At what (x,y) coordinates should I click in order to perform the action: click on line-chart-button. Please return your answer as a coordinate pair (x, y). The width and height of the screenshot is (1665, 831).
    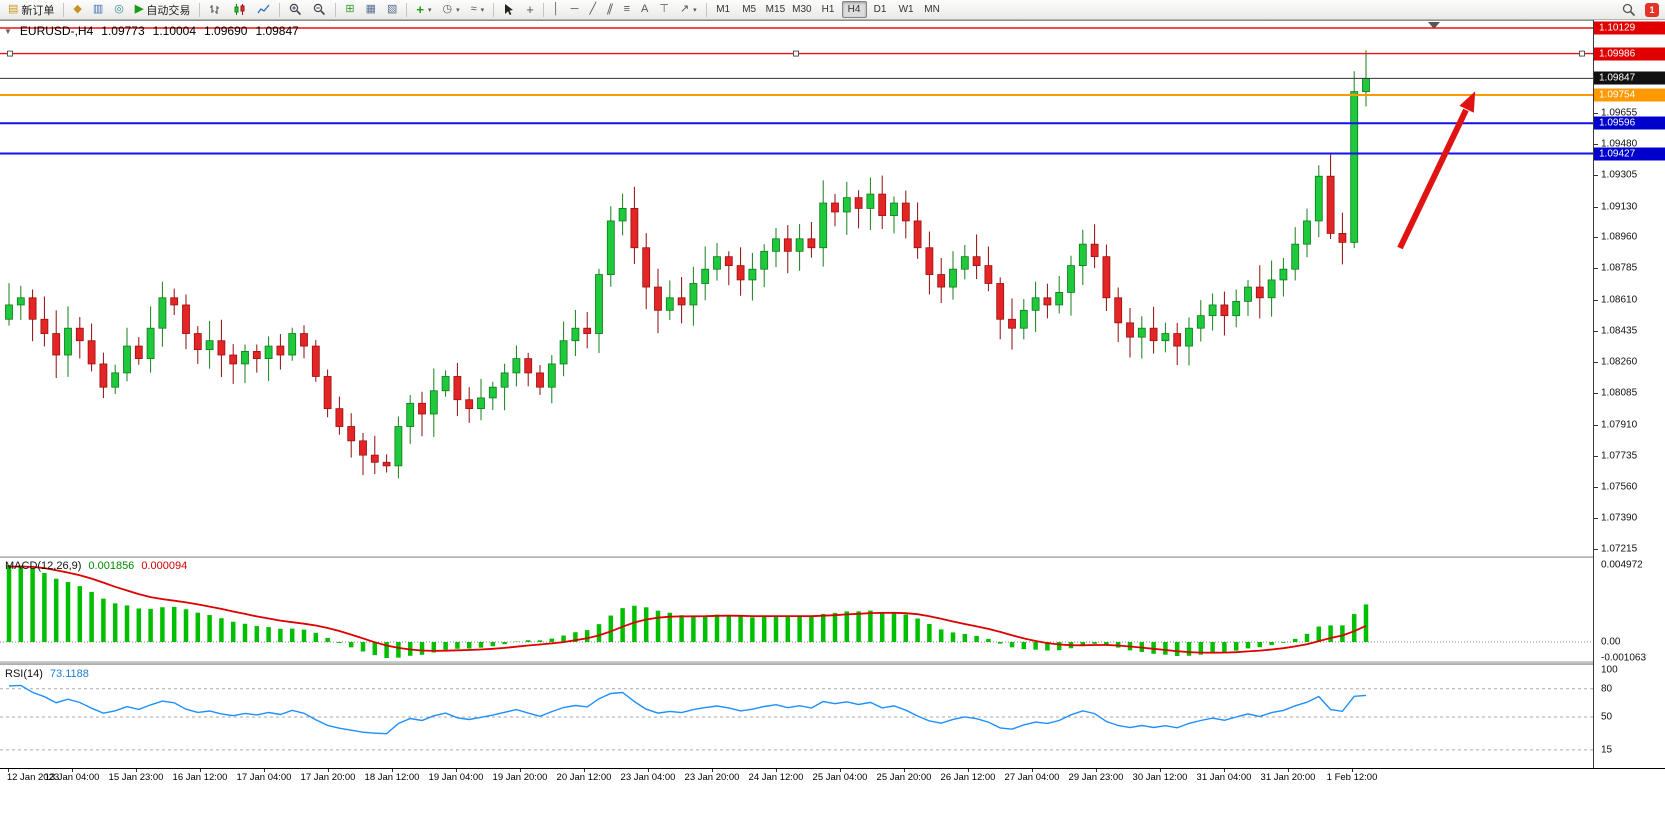
    Looking at the image, I should click on (263, 9).